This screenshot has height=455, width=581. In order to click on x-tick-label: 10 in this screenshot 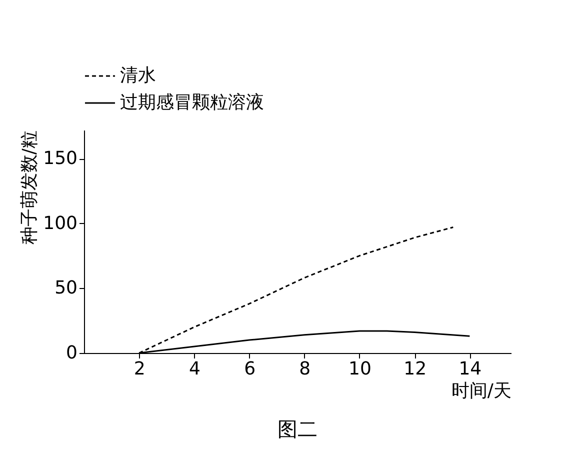, I will do `click(360, 369)`.